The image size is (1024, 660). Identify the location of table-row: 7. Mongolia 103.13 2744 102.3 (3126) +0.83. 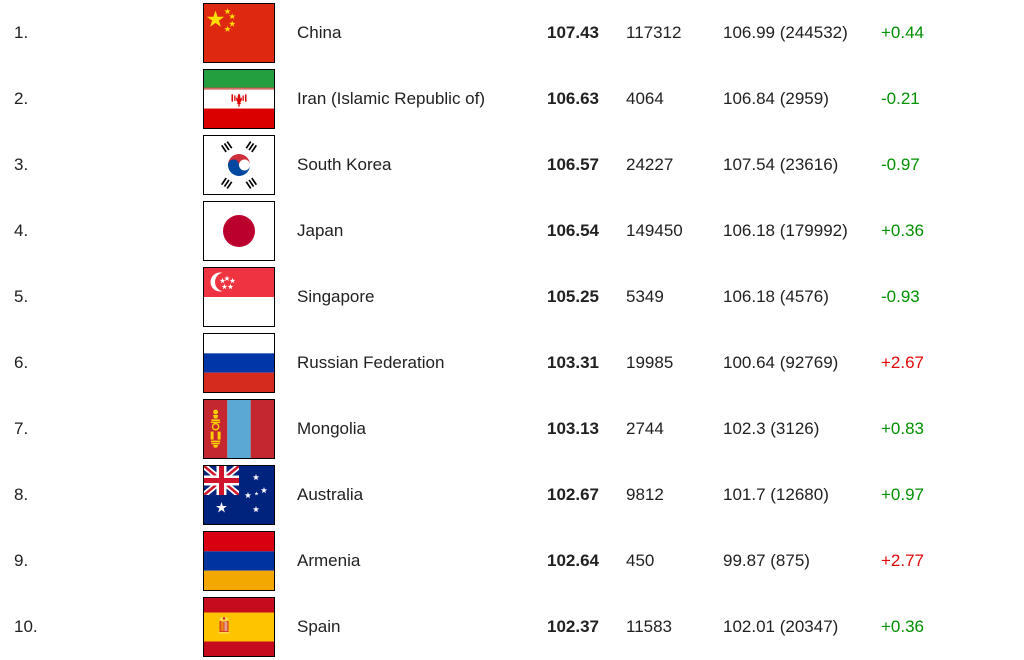
(512, 429).